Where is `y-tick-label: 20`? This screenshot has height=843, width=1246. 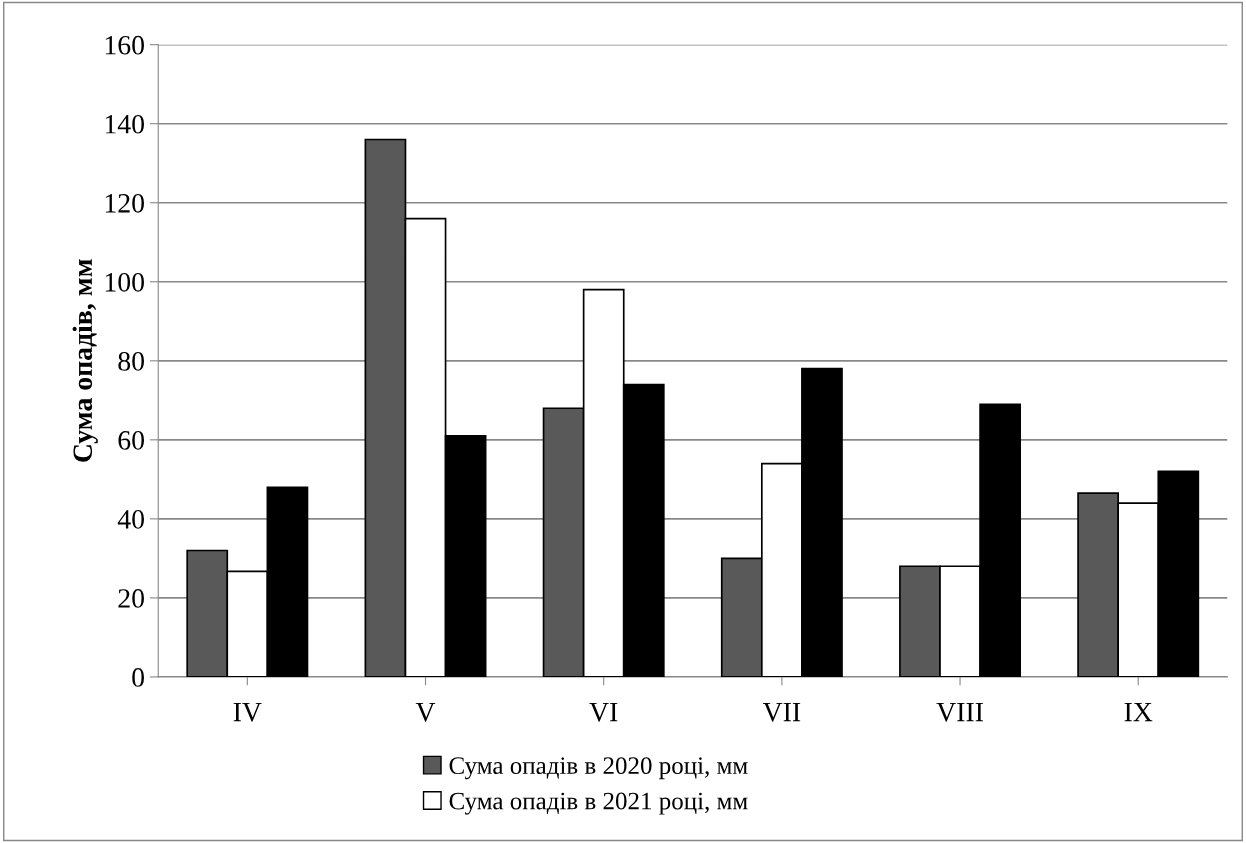
y-tick-label: 20 is located at coordinates (131, 598).